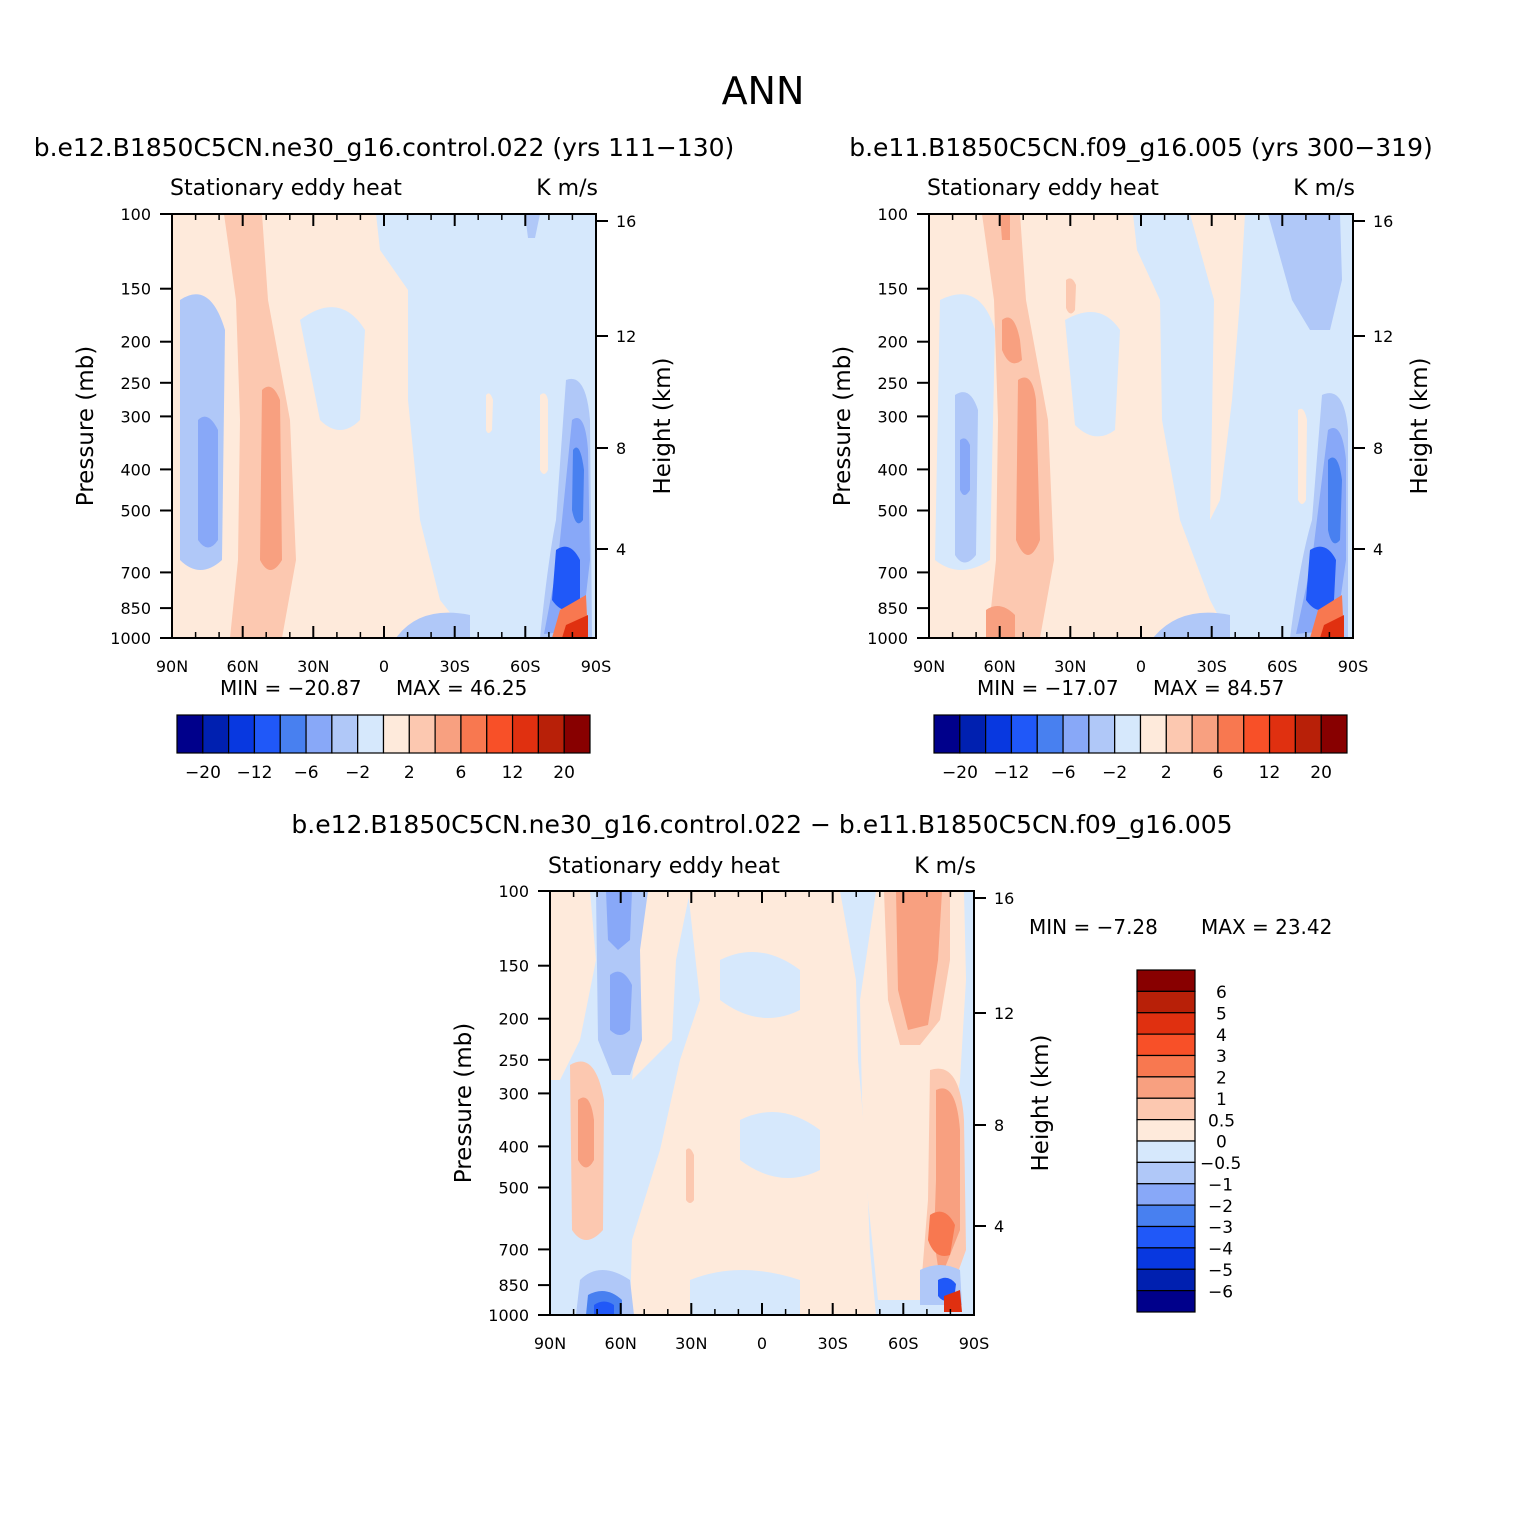  I want to click on panel-1-colorbar: −20 −12 −6 −2 2 6 12 20, so click(383, 748).